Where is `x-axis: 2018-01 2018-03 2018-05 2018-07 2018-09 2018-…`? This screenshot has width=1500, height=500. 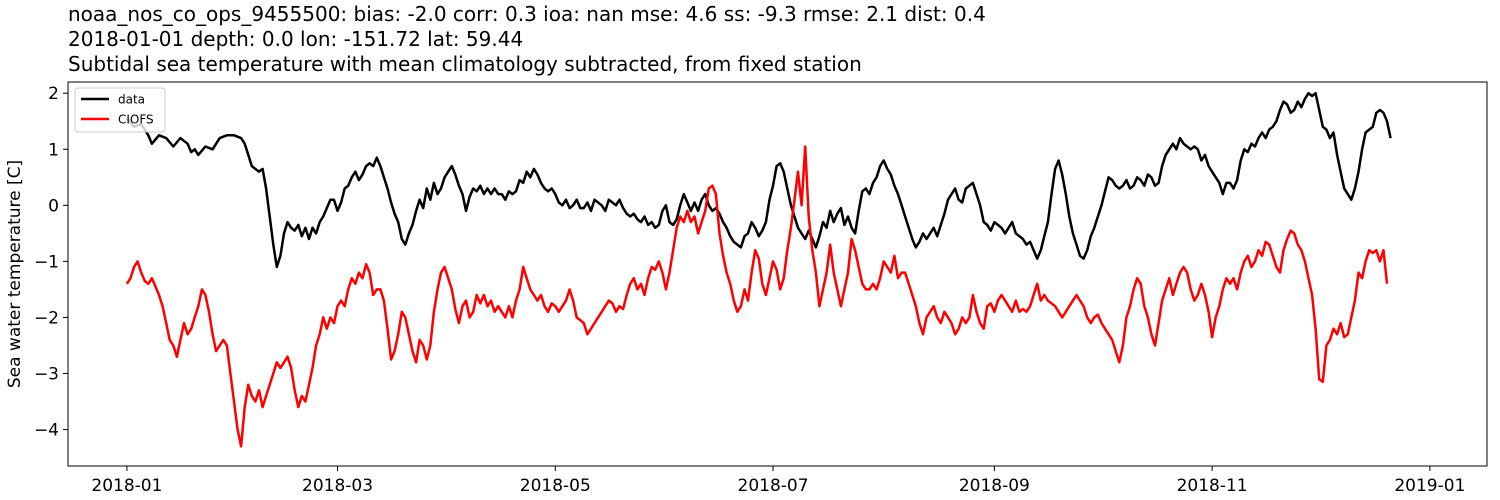
x-axis: 2018-01 2018-03 2018-05 2018-07 2018-09 2018-… is located at coordinates (778, 481).